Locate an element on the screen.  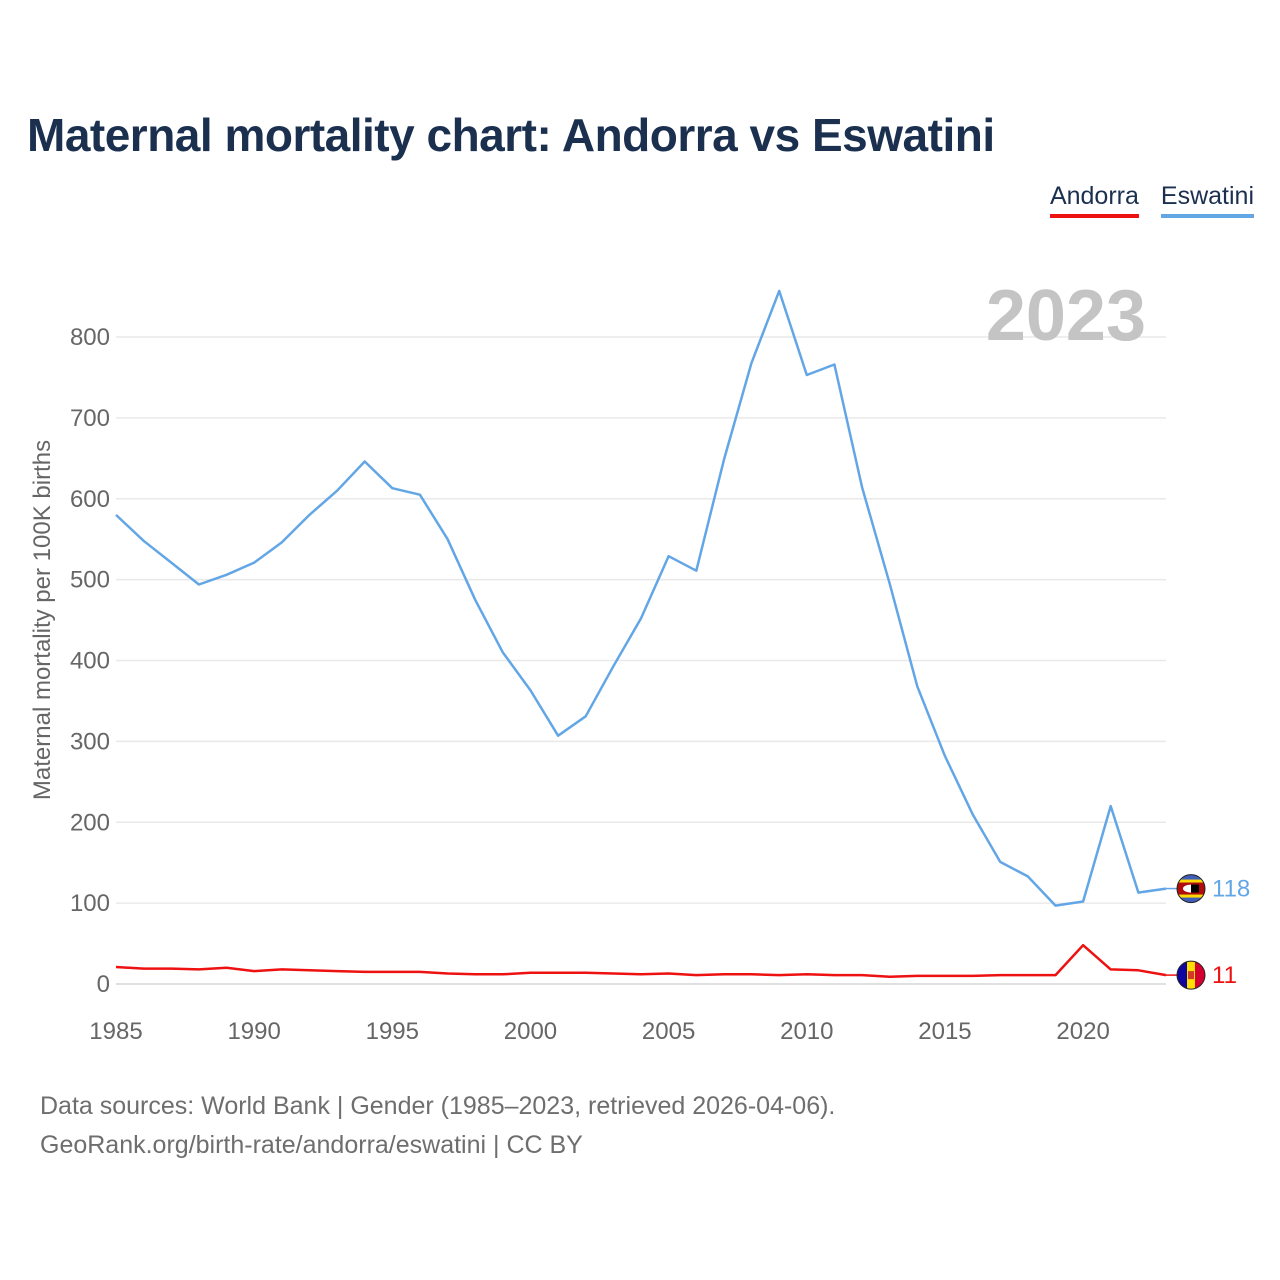
series-line-andorra is located at coordinates (641, 960).